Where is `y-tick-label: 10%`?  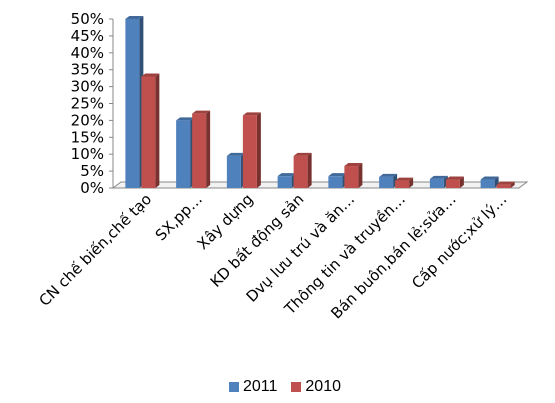
y-tick-label: 10% is located at coordinates (87, 154).